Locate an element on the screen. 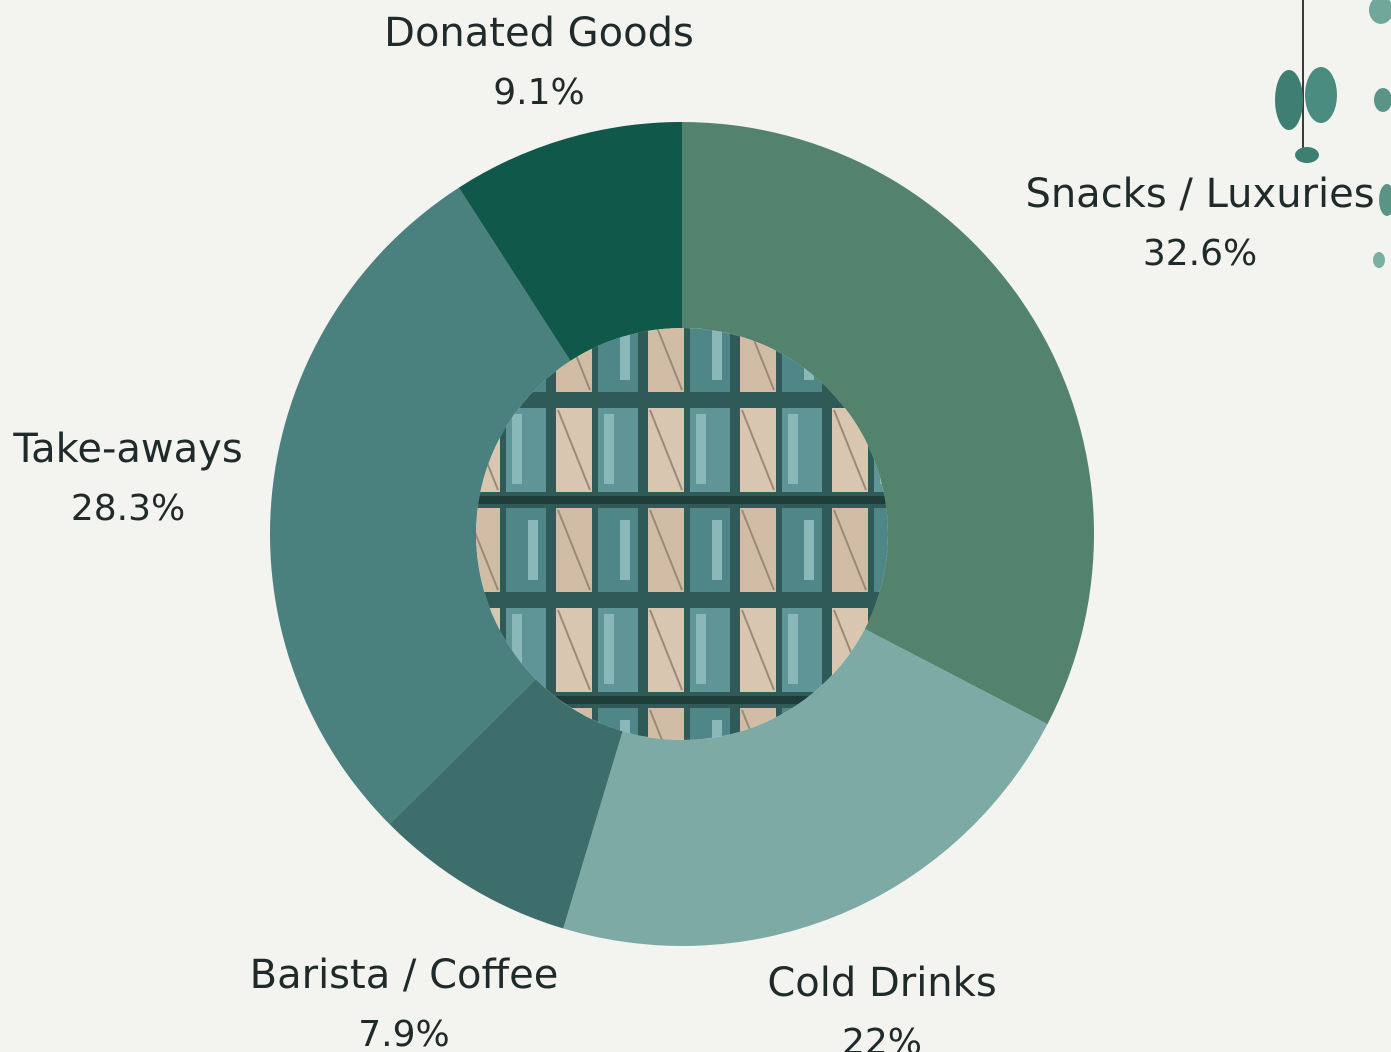 The height and width of the screenshot is (1052, 1391). hanging-plant-decoration is located at coordinates (1333, 134).